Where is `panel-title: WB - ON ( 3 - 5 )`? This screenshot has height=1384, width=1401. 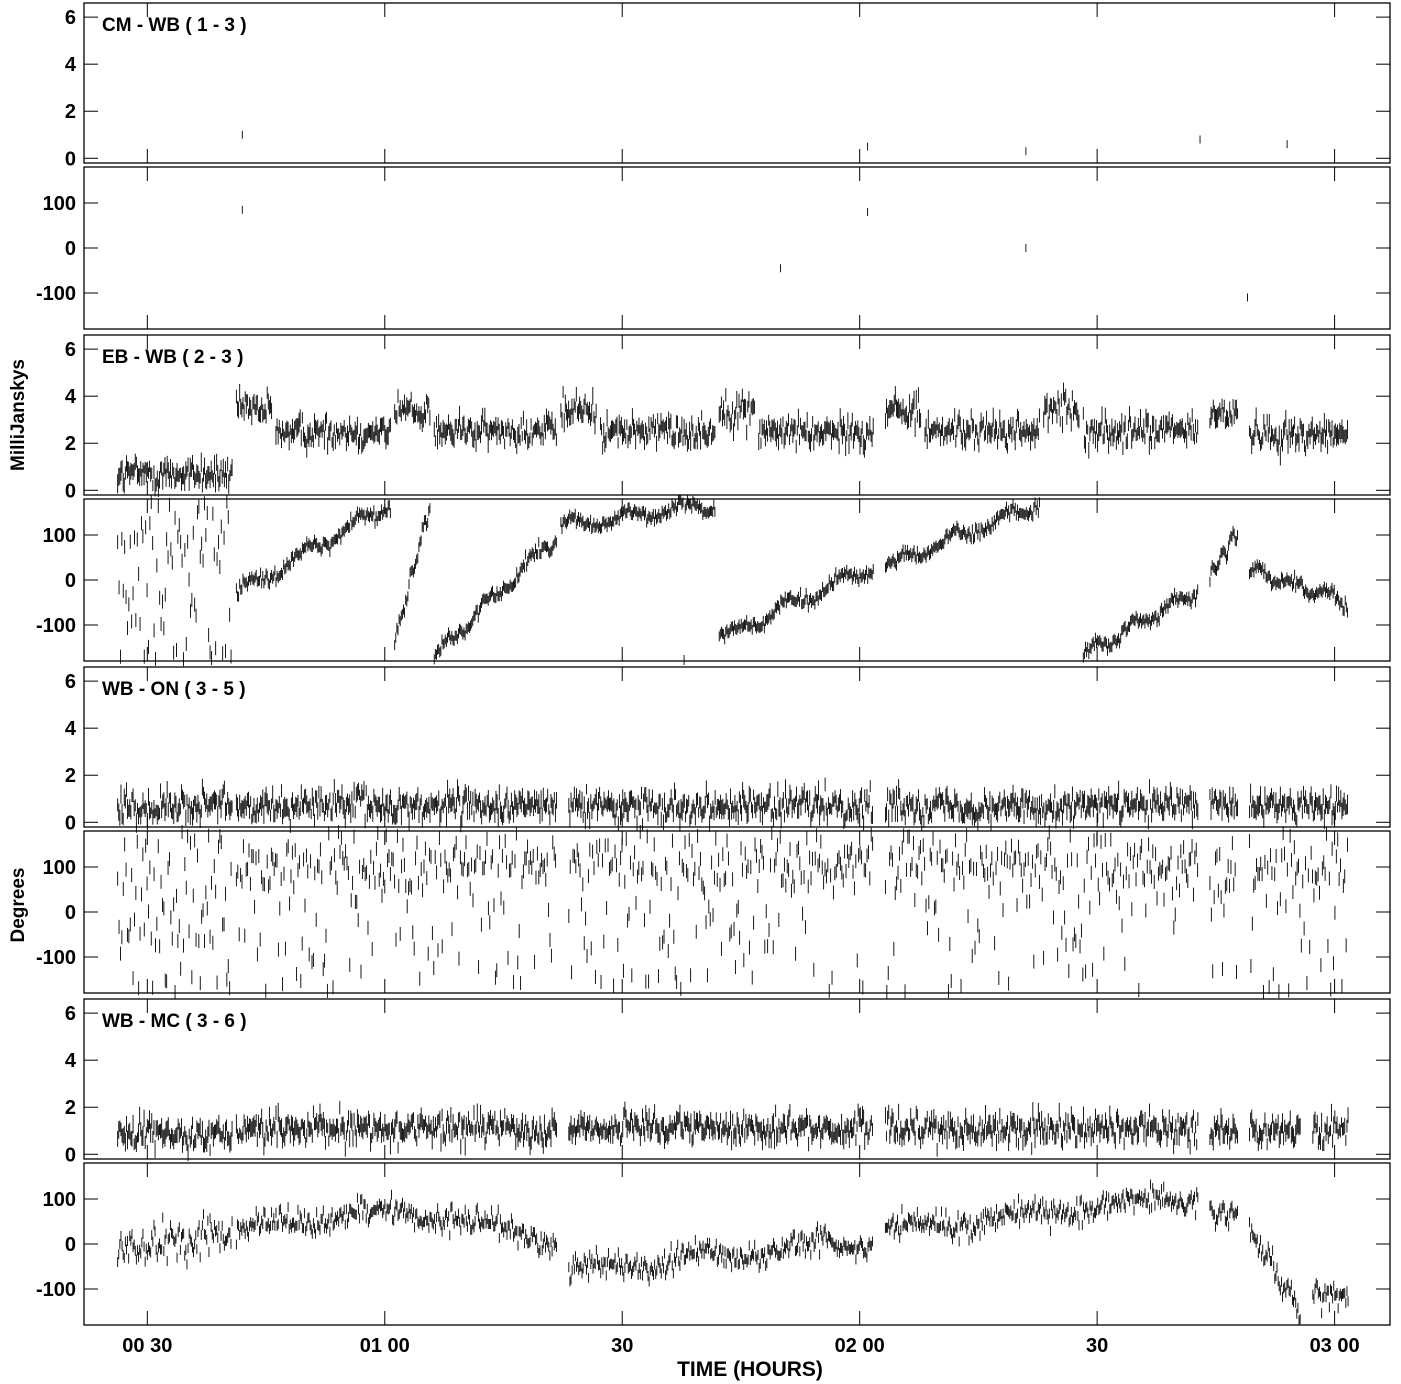 panel-title: WB - ON ( 3 - 5 ) is located at coordinates (174, 689).